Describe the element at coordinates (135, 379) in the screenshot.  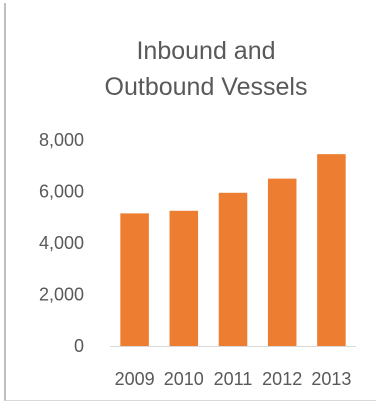
I see `x-tick-label: 2009` at that location.